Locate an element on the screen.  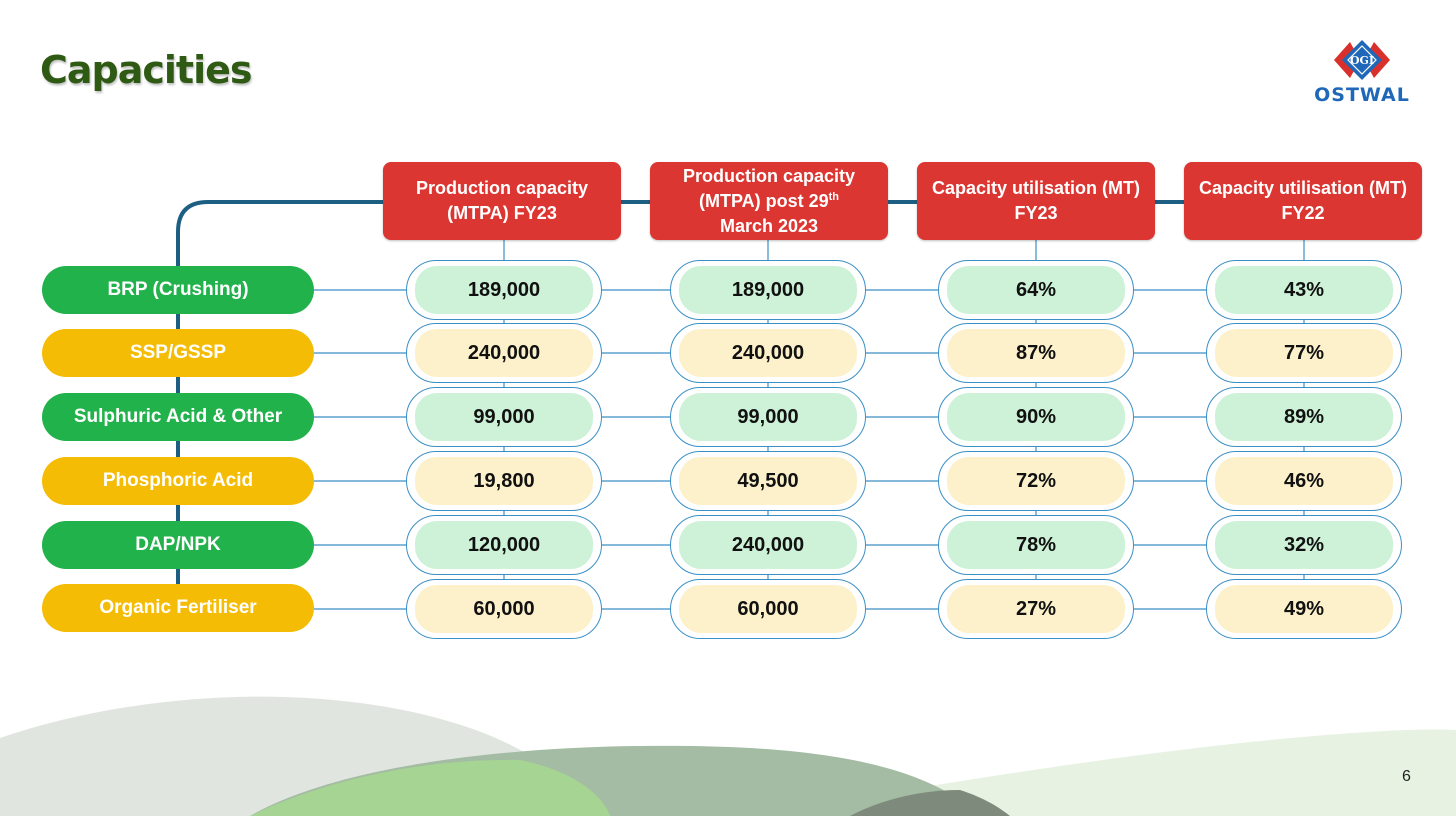
value-cell: 87% is located at coordinates (1036, 353).